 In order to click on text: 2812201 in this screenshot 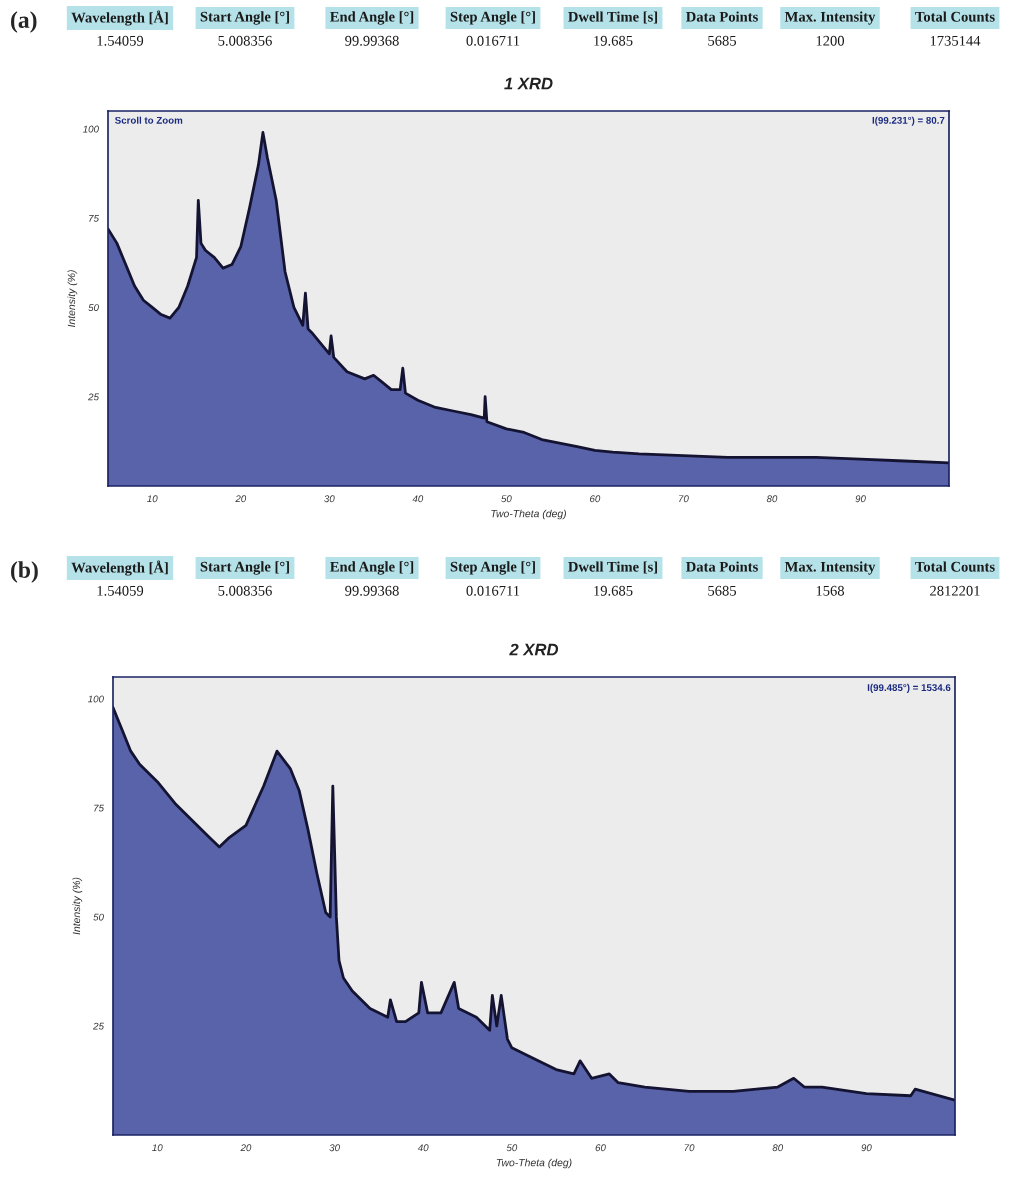, I will do `click(955, 590)`.